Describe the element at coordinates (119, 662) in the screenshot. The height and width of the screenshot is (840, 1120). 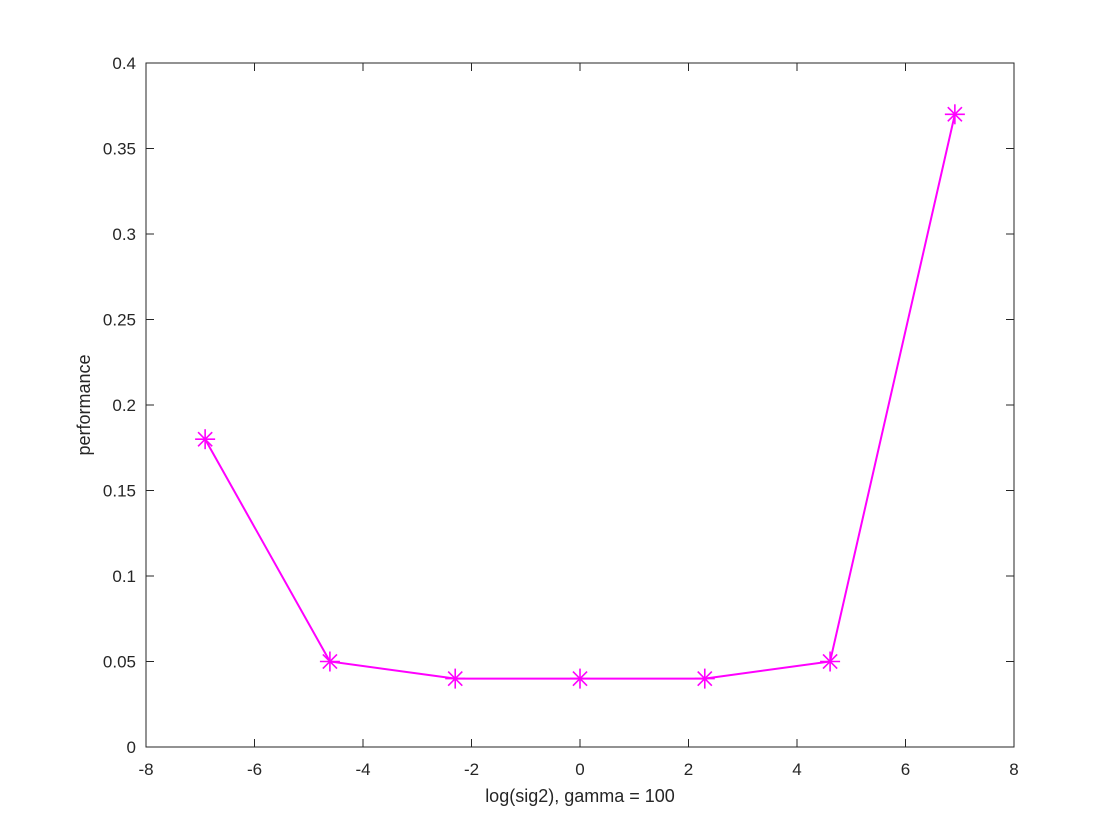
I see `y-tick-label: 0.05` at that location.